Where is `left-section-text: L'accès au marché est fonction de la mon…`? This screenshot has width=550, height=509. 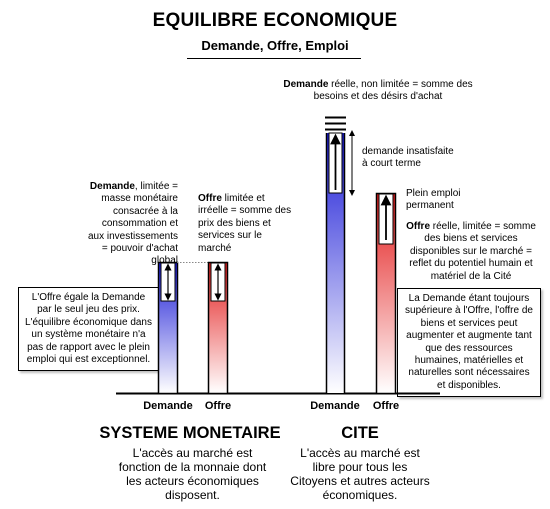 left-section-text: L'accès au marché est fonction de la mon… is located at coordinates (192, 474).